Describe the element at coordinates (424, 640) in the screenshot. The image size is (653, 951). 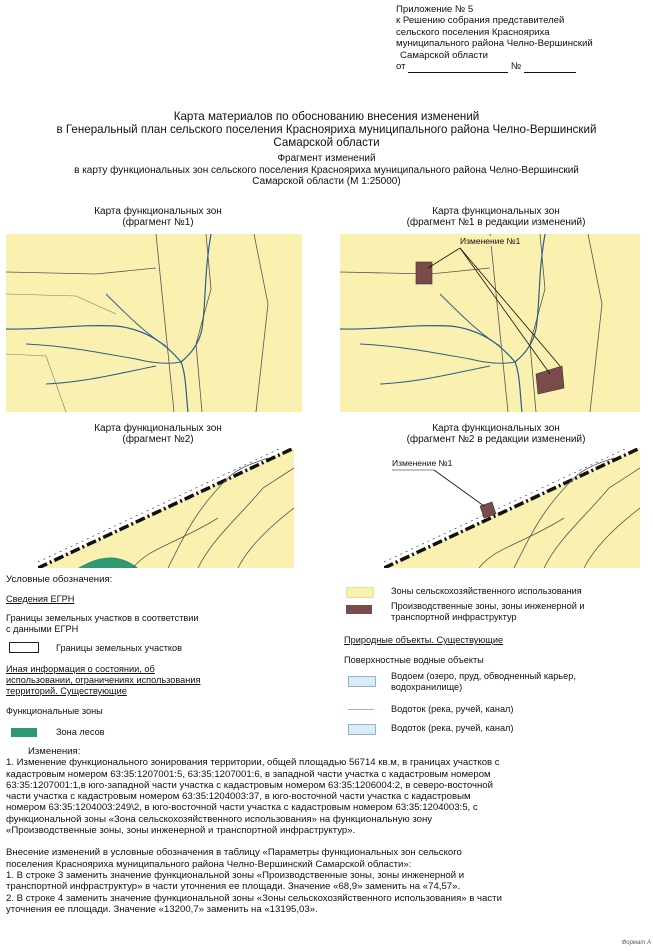
I see `legend-natural: Природные объекты. Существующие` at that location.